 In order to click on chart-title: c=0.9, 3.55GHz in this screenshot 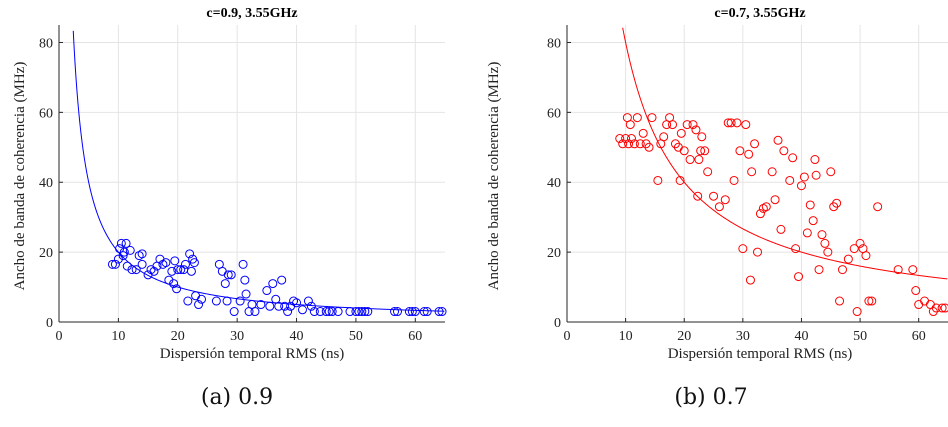, I will do `click(251, 13)`.